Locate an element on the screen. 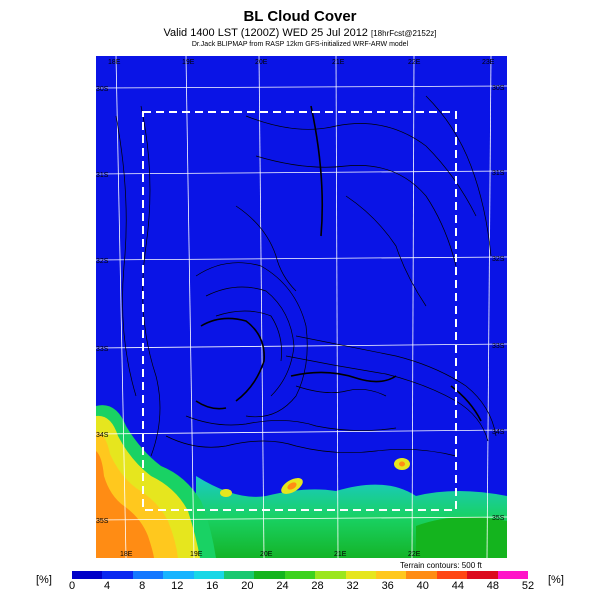 The image size is (600, 600). colorbar-tick-label: 44 is located at coordinates (457, 586).